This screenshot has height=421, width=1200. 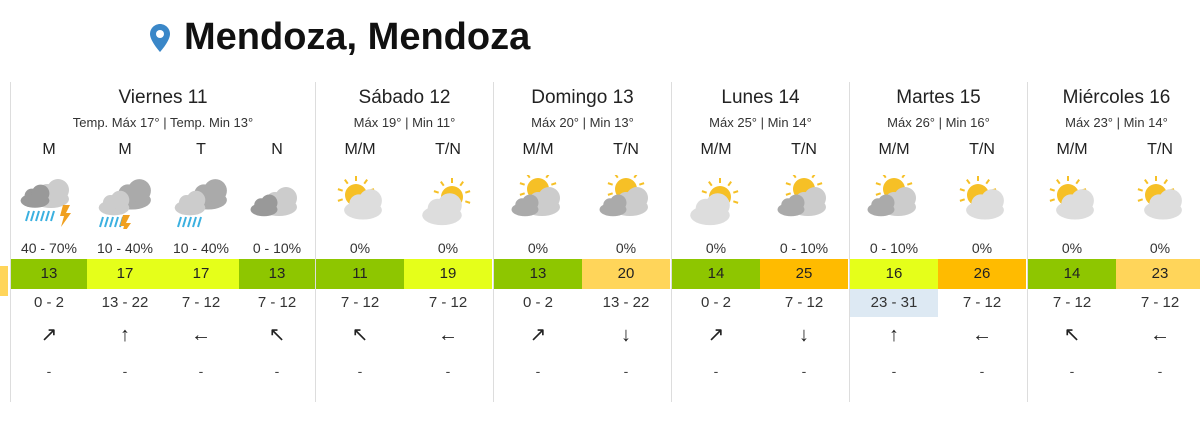 I want to click on period-column: T/N 0% 26 7 - 12 ← -, so click(x=982, y=264).